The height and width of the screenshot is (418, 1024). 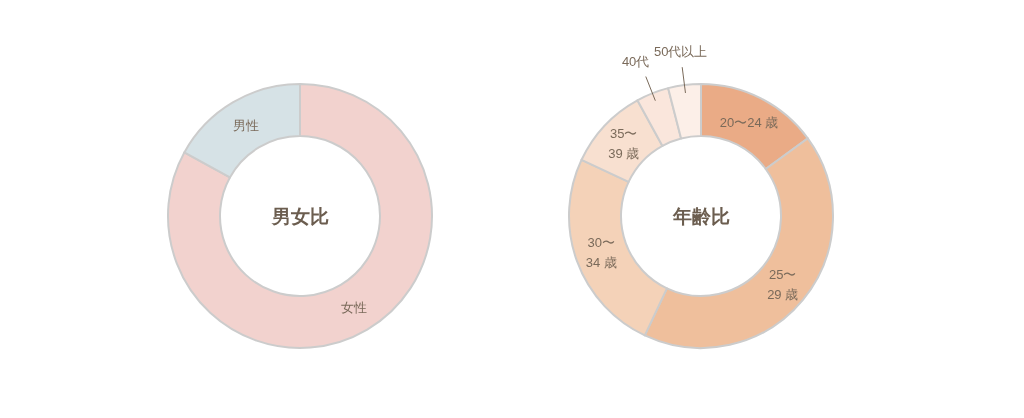 What do you see at coordinates (680, 51) in the screenshot?
I see `slice-label: 50代以上` at bounding box center [680, 51].